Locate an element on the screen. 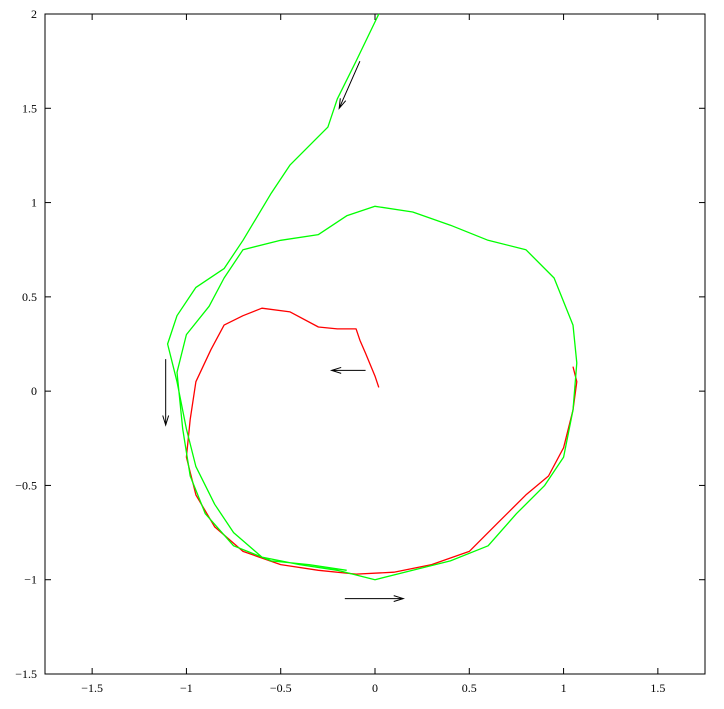 The image size is (724, 709). y-tick-label: −1.5 is located at coordinates (26, 674).